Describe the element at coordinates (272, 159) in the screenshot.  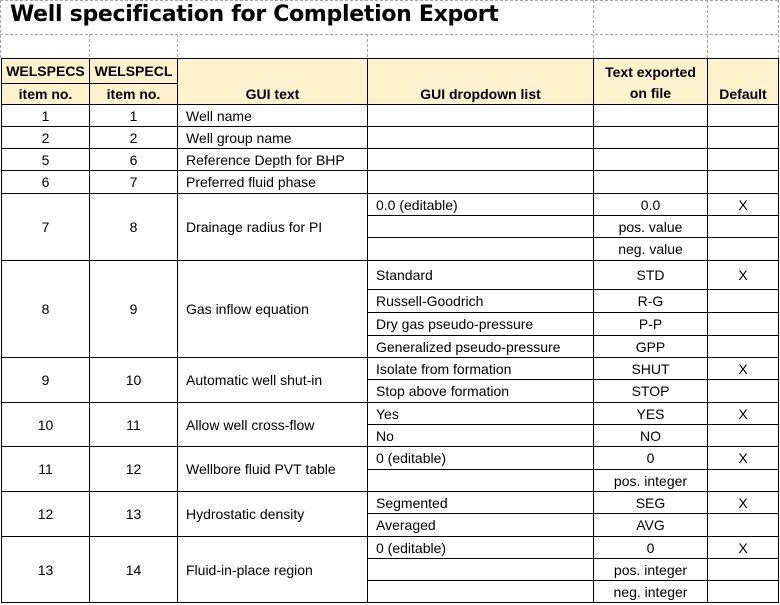
I see `gui-text-cell: Reference Depth for BHP` at that location.